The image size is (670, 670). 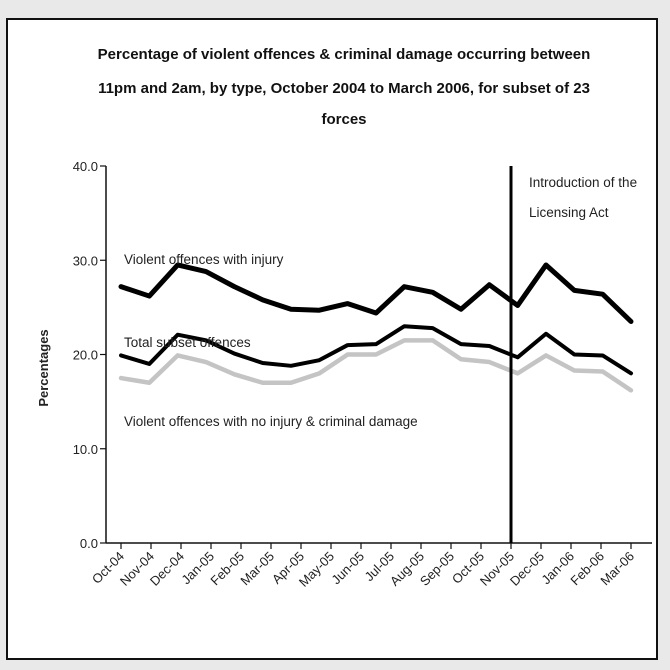 I want to click on annotation-layer: Introduction of the Licensing Act, so click(x=573, y=354).